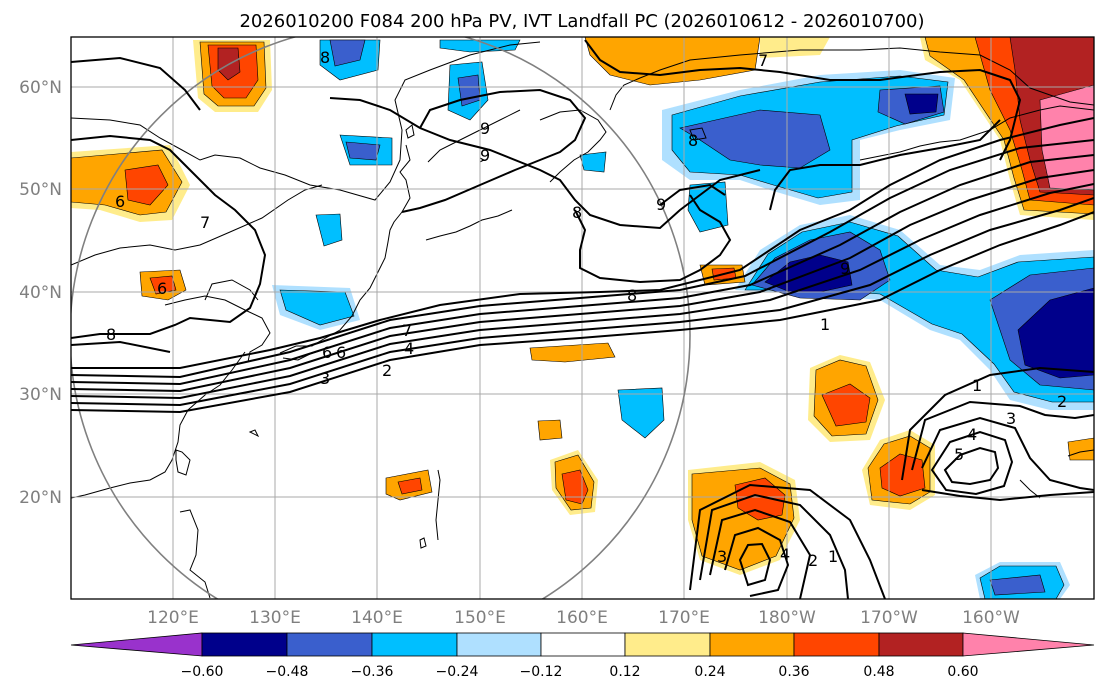  Describe the element at coordinates (684, 618) in the screenshot. I see `lon-tick-label: 170°E` at that location.